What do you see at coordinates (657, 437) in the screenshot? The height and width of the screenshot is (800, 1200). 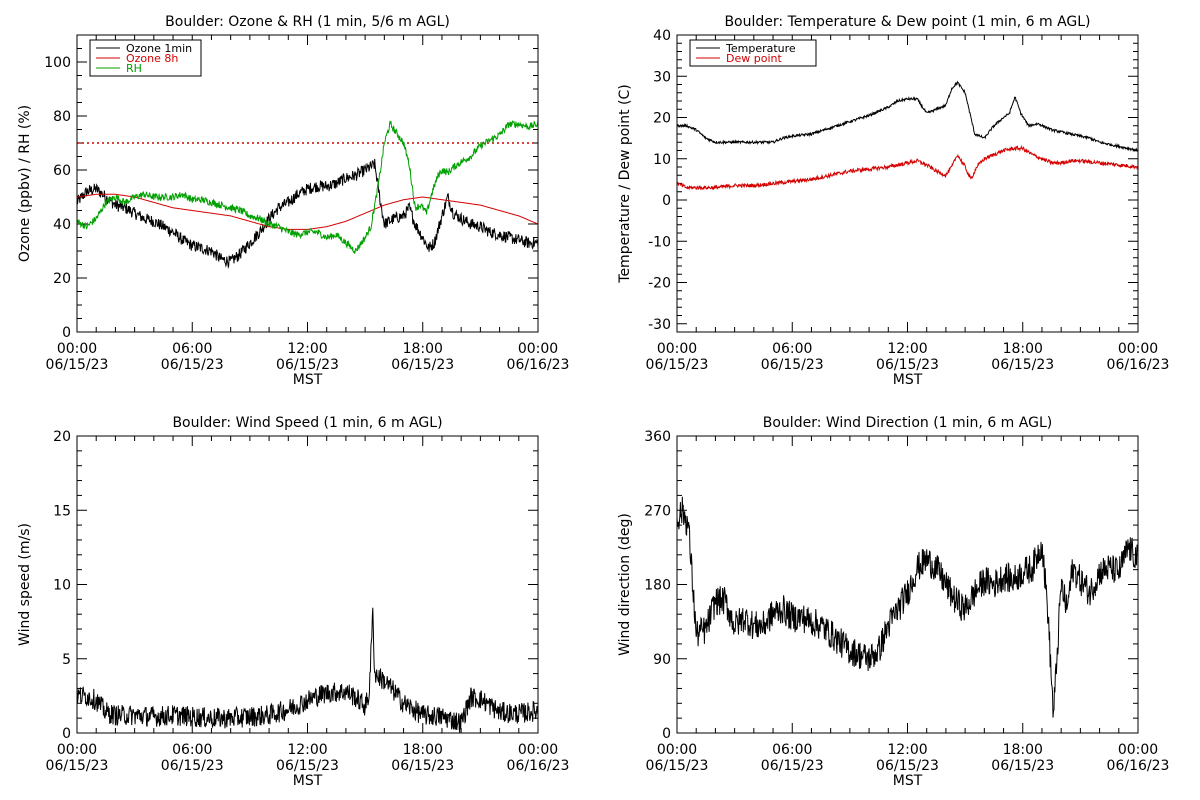 I see `y-tick-label: 360` at bounding box center [657, 437].